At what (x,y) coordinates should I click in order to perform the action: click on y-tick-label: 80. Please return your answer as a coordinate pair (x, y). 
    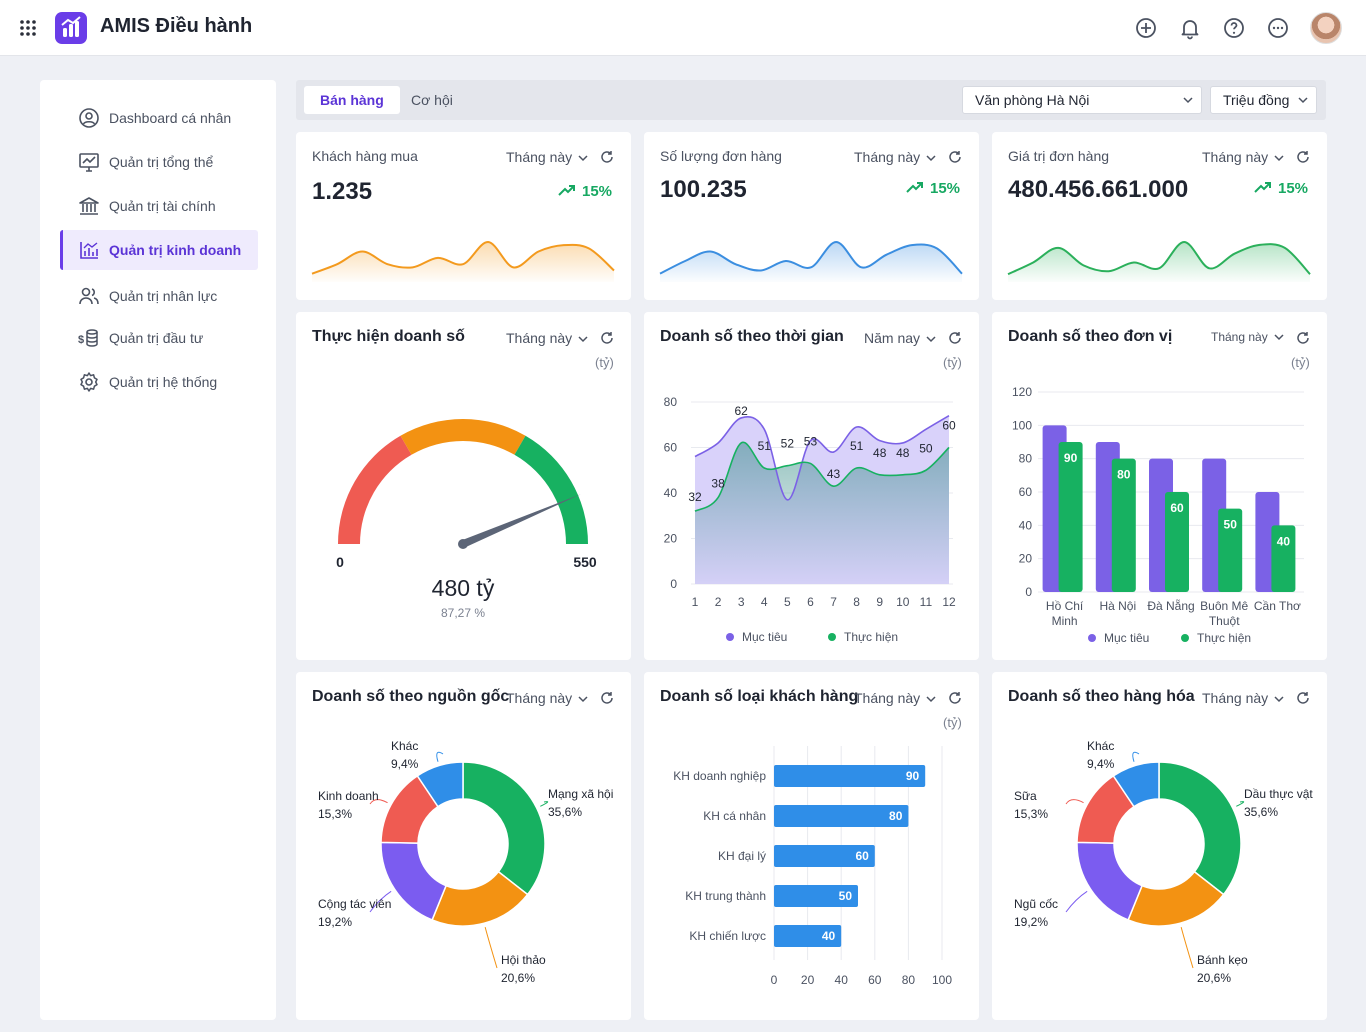
    Looking at the image, I should click on (1026, 459).